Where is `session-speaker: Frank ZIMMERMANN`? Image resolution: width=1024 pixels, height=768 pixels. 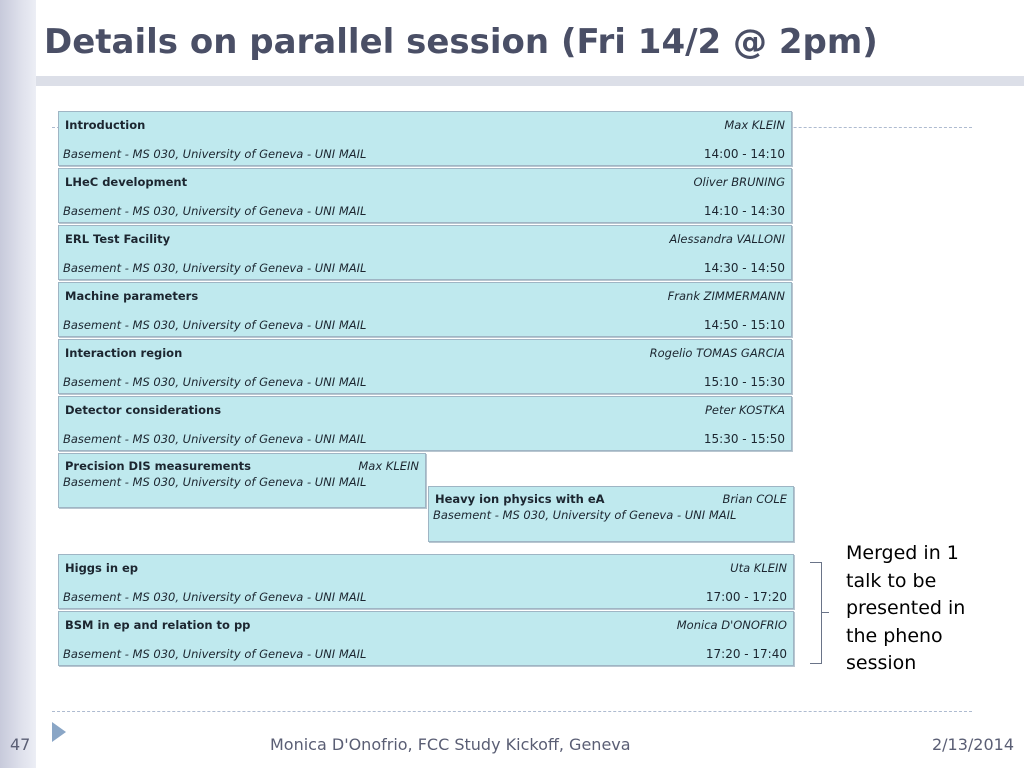 session-speaker: Frank ZIMMERMANN is located at coordinates (726, 296).